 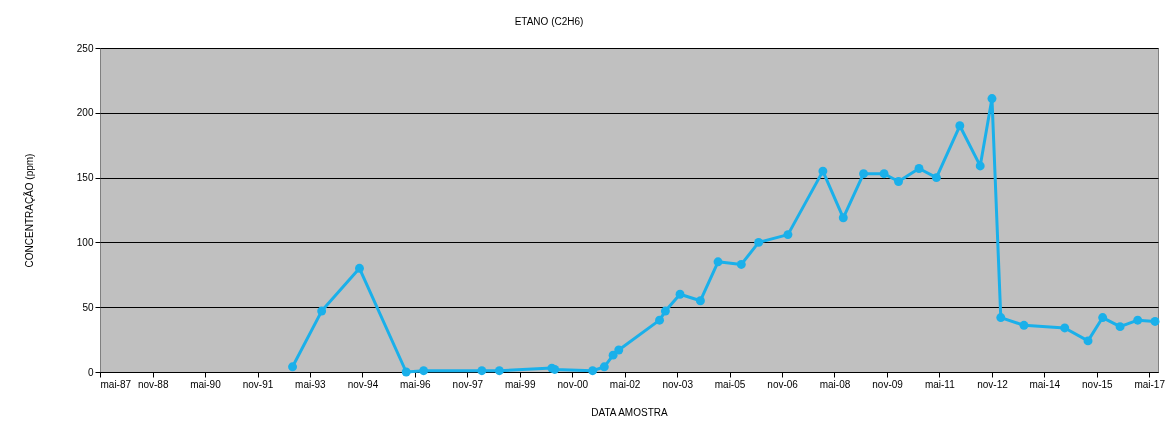 What do you see at coordinates (1045, 384) in the screenshot?
I see `x-tick-label: mai-14` at bounding box center [1045, 384].